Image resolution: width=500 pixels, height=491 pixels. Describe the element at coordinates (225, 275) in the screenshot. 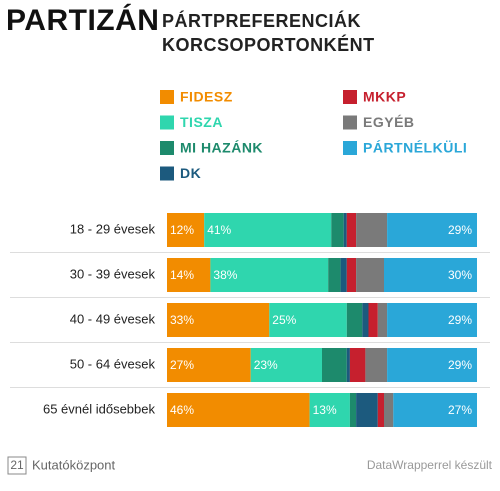

I see `value-label: 38%` at that location.